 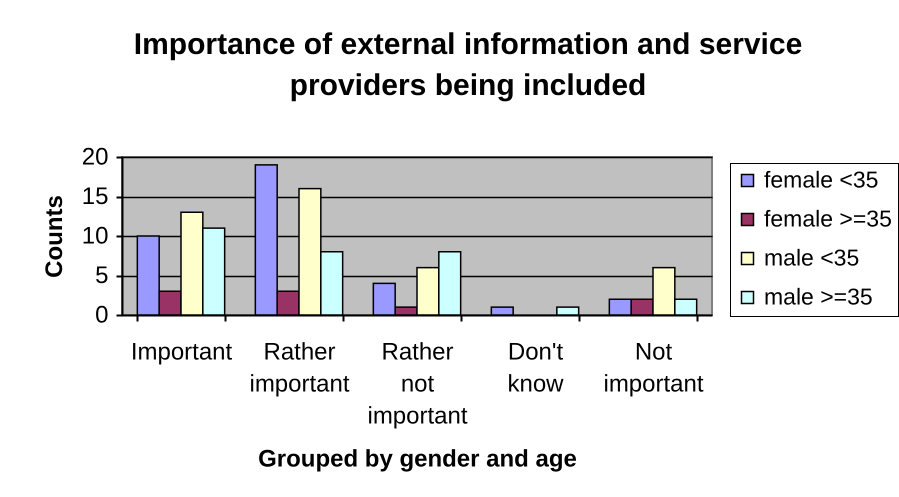 What do you see at coordinates (54, 236) in the screenshot?
I see `y-axis-title: Counts` at bounding box center [54, 236].